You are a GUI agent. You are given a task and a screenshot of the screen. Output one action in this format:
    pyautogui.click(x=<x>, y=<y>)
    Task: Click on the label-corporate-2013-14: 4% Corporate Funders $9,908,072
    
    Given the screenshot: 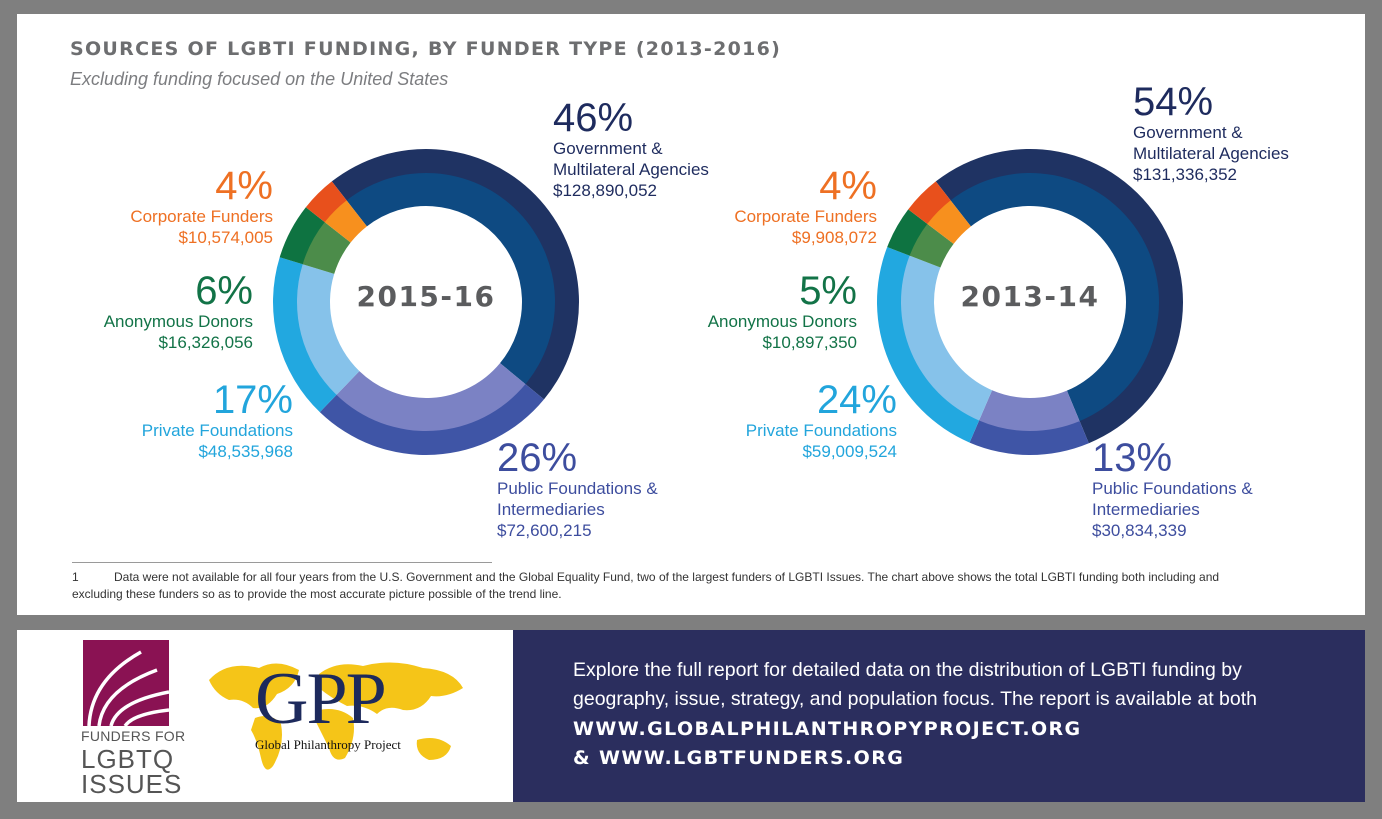 What is the action you would take?
    pyautogui.click(x=805, y=205)
    